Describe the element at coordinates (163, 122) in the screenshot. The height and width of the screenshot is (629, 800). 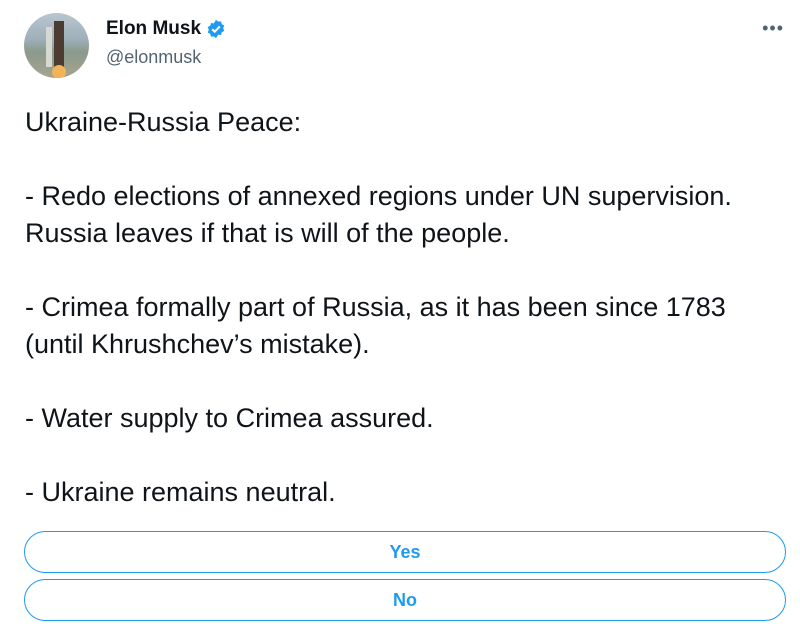
I see `tweet-paragraph: Ukraine-Russia Peace:` at that location.